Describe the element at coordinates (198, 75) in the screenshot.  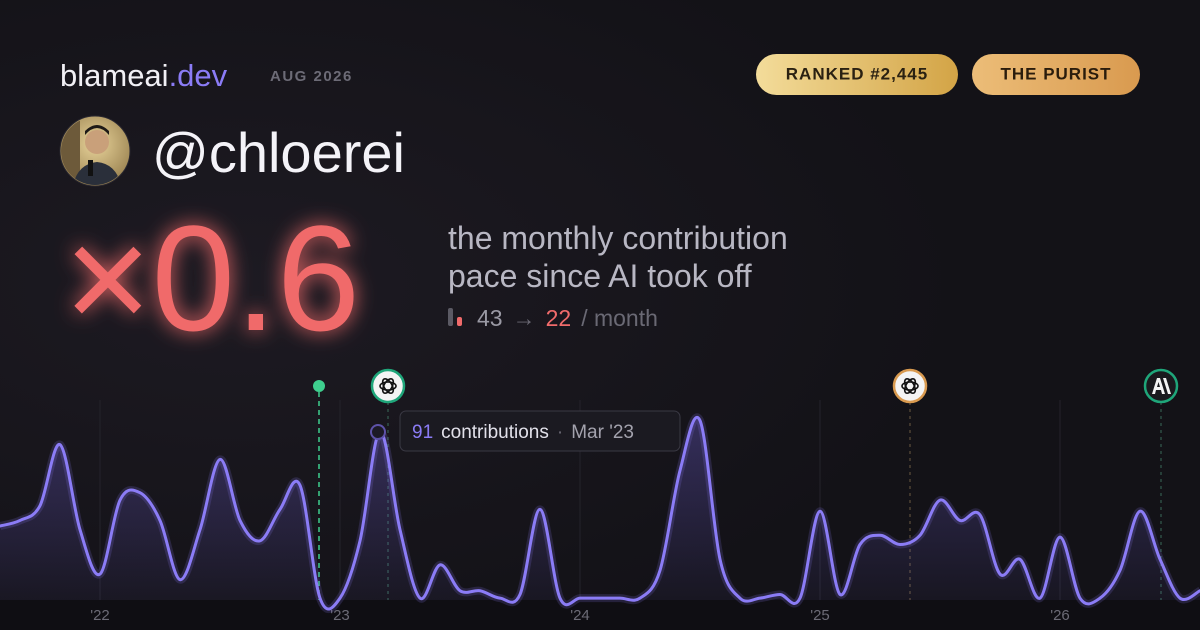
I see `brand-tld: .dev` at that location.